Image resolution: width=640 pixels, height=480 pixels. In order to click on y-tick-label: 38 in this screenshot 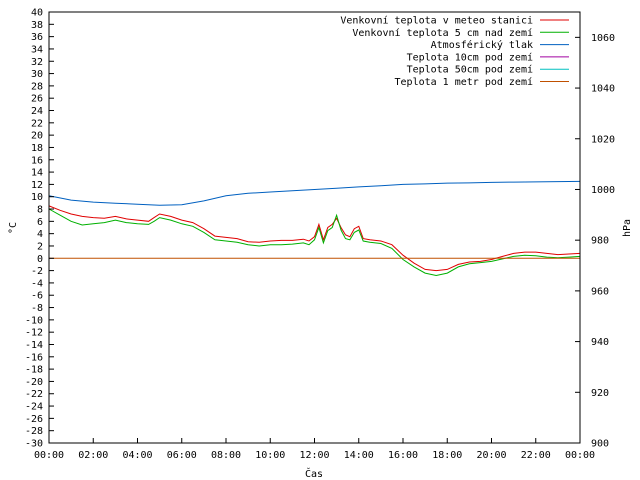, I will do `click(37, 25)`.